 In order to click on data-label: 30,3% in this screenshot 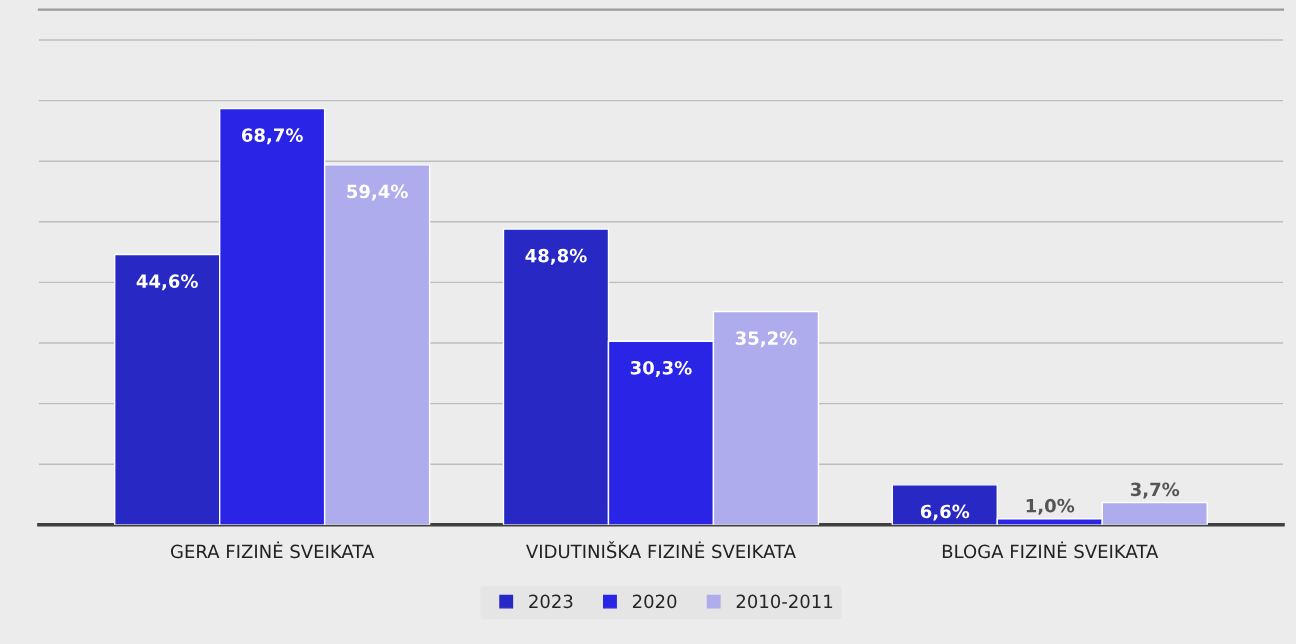, I will do `click(661, 368)`.